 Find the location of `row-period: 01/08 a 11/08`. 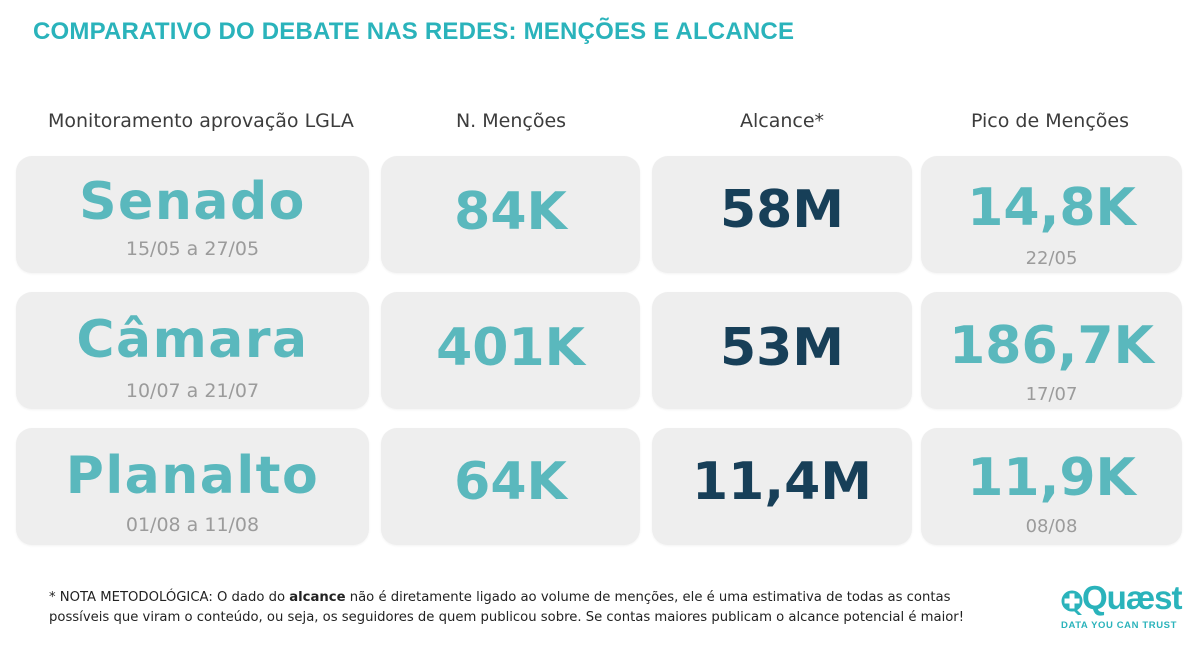

row-period: 01/08 a 11/08 is located at coordinates (192, 525).